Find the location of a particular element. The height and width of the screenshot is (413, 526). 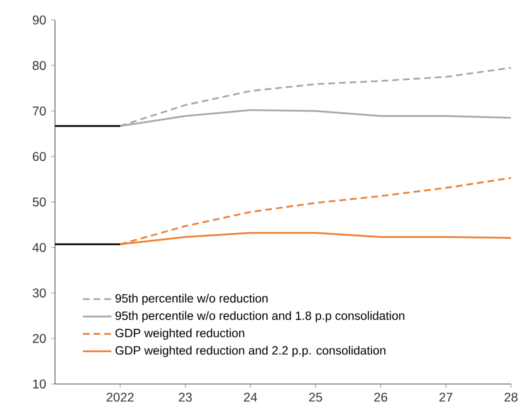

y-tick-label: 50 is located at coordinates (39, 202).